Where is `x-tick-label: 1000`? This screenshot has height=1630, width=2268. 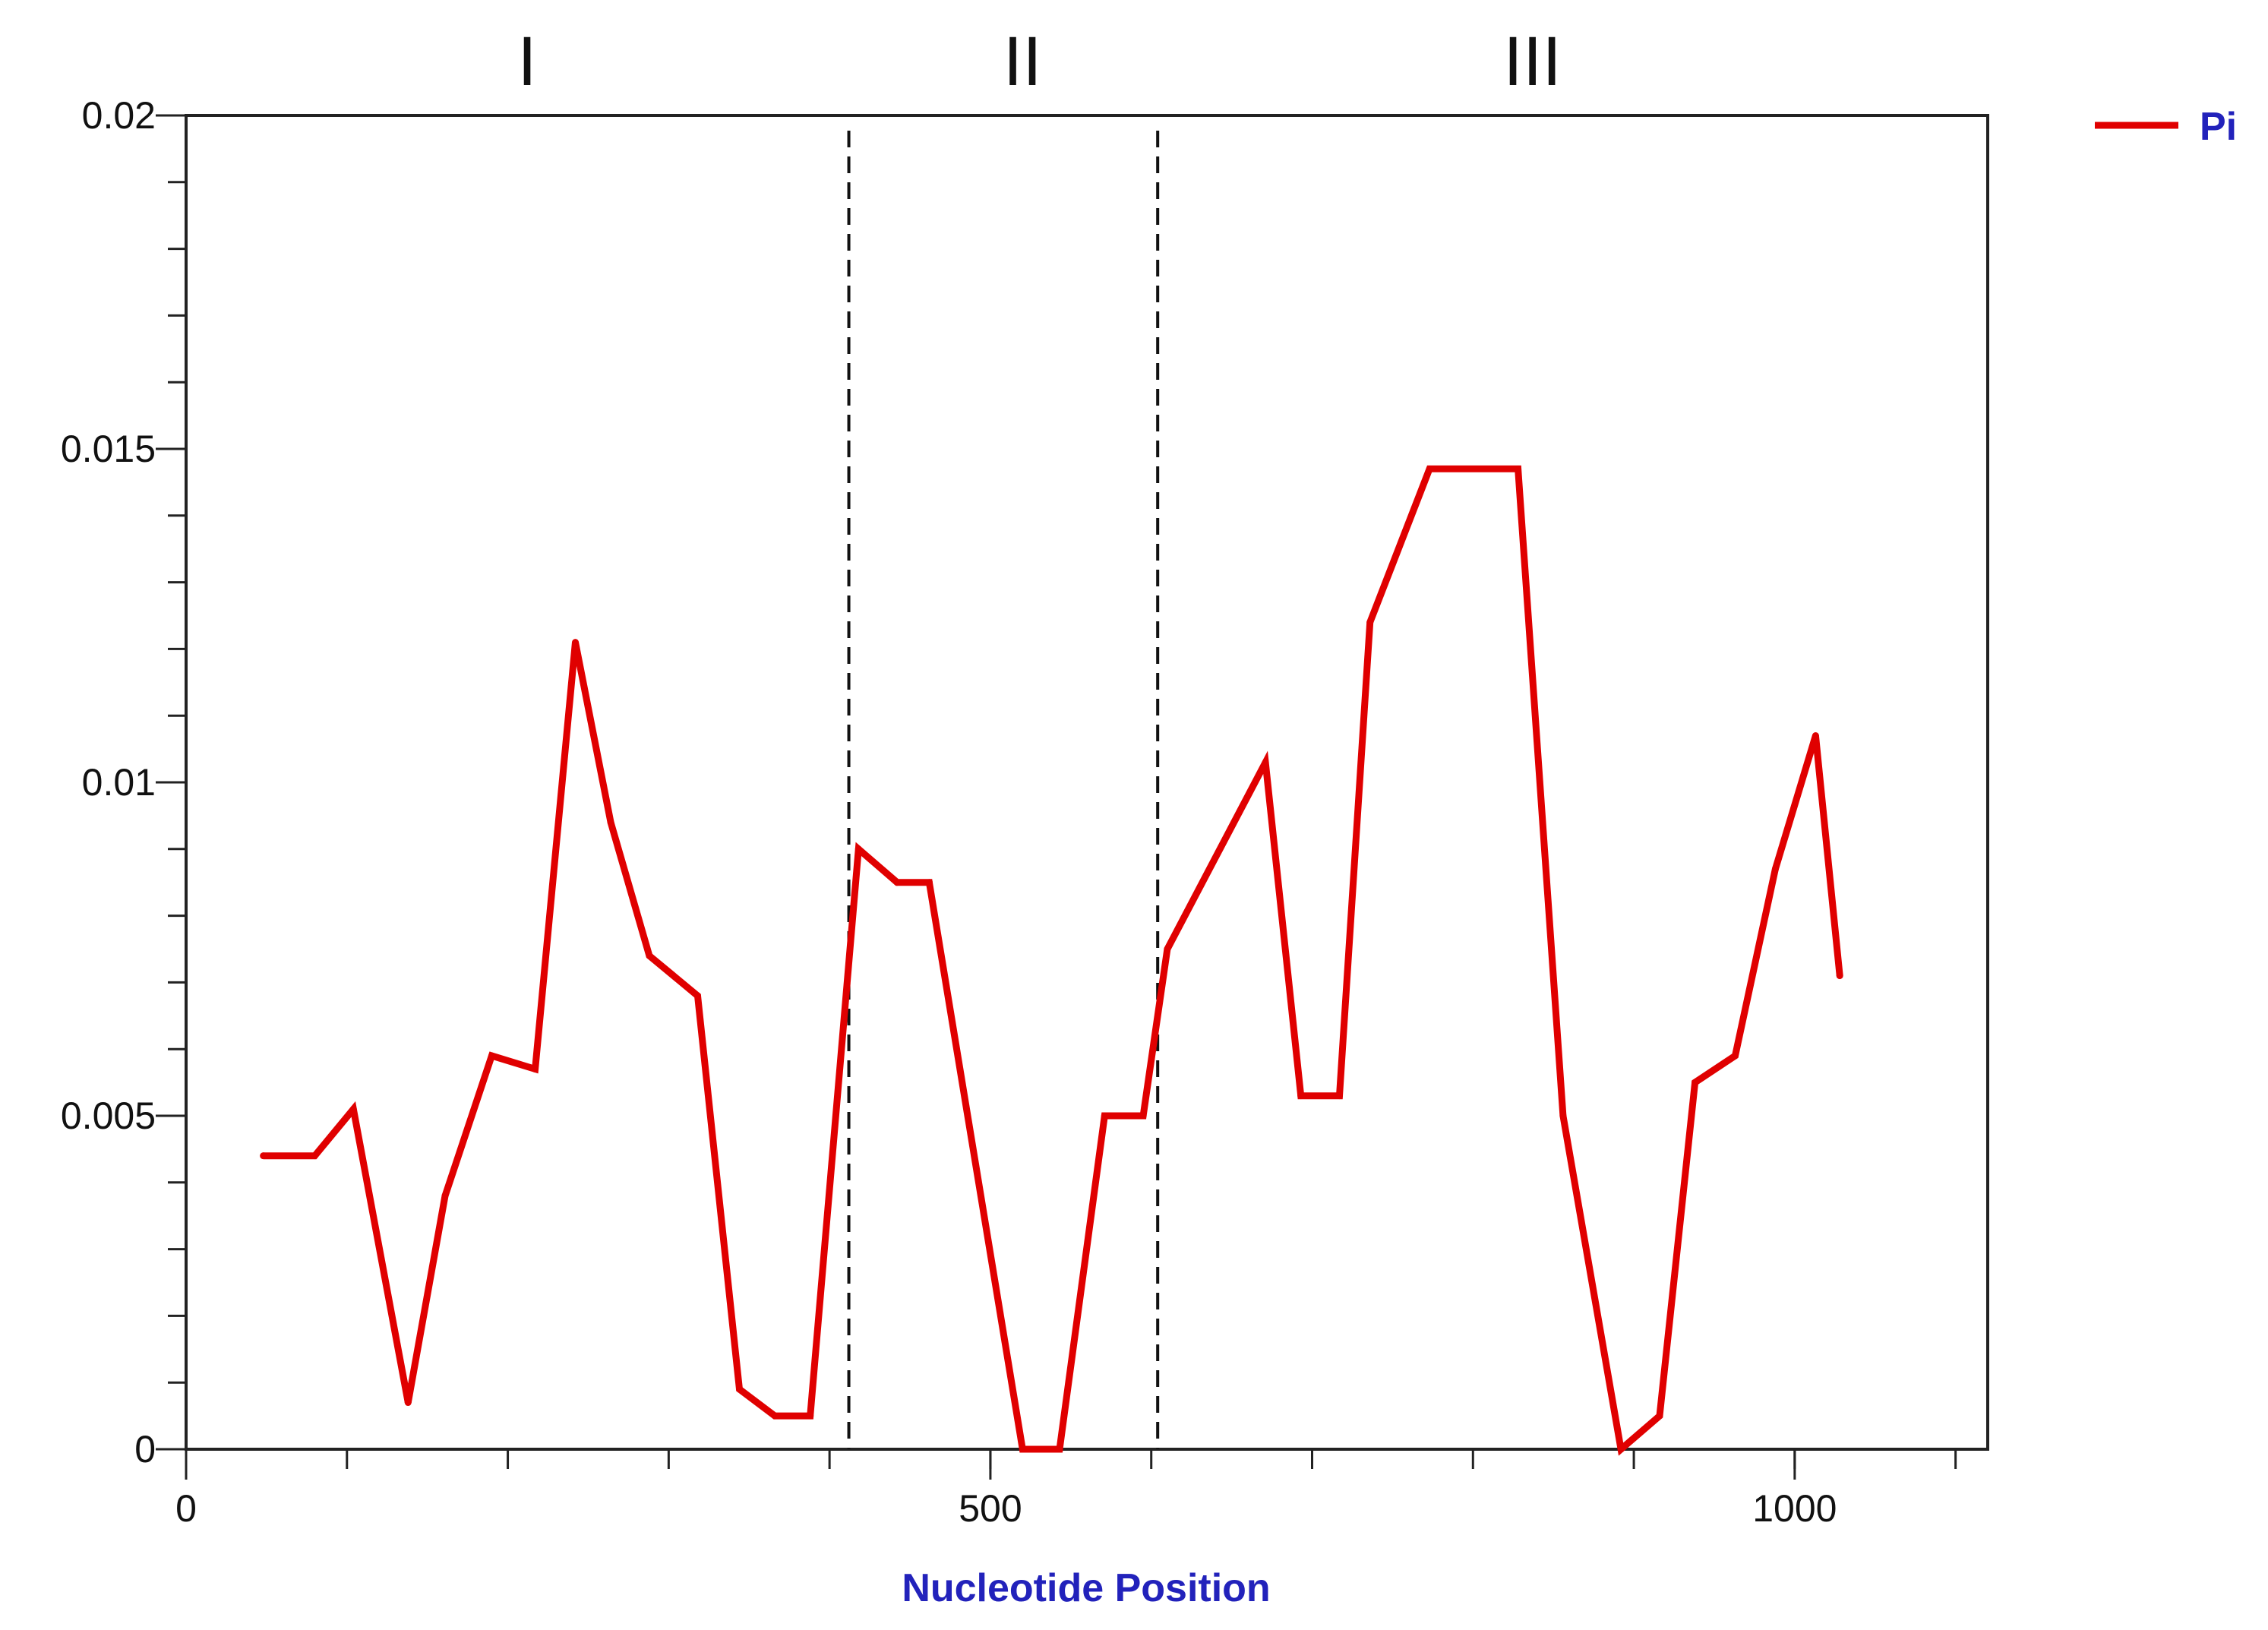
x-tick-label: 1000 is located at coordinates (1794, 1508).